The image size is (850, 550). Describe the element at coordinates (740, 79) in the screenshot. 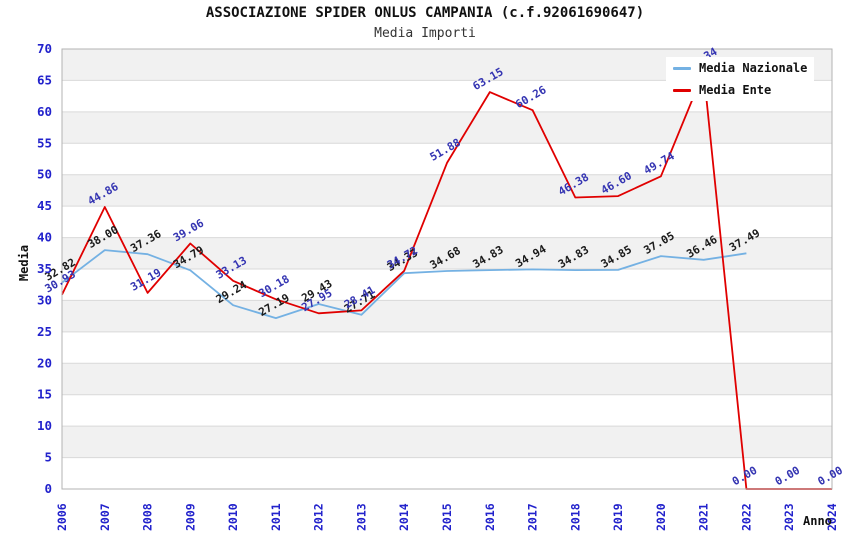

I see `legend: Media Nazionale Media Ente` at that location.